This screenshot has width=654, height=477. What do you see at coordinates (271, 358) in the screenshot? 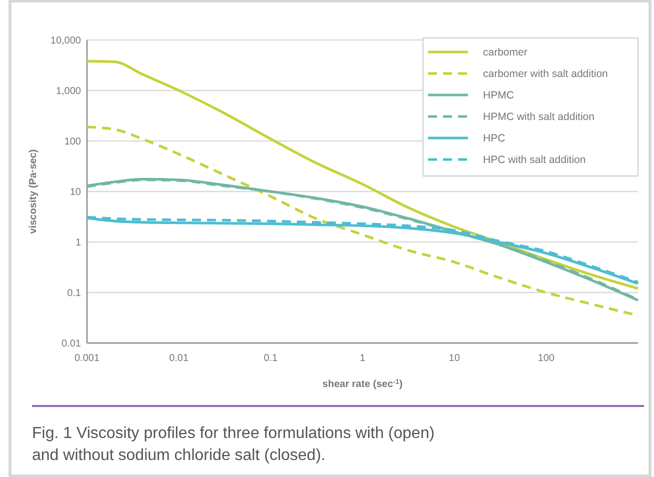
I see `x-tick-label: 0.1` at bounding box center [271, 358].